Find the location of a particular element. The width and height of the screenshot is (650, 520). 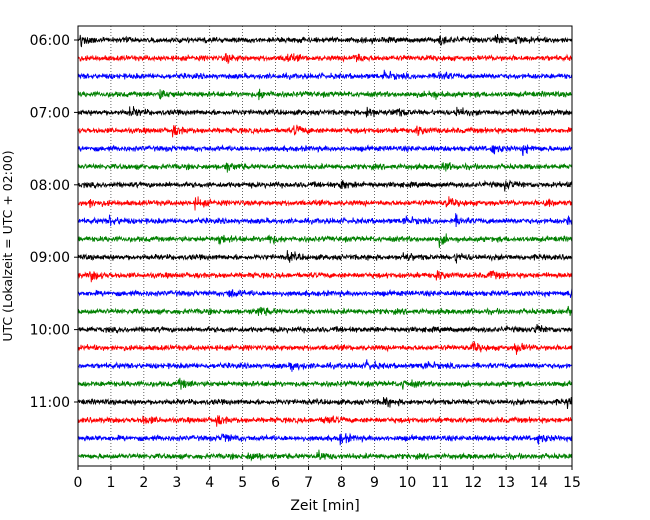

y-tick-label: 09:00 is located at coordinates (50, 258).